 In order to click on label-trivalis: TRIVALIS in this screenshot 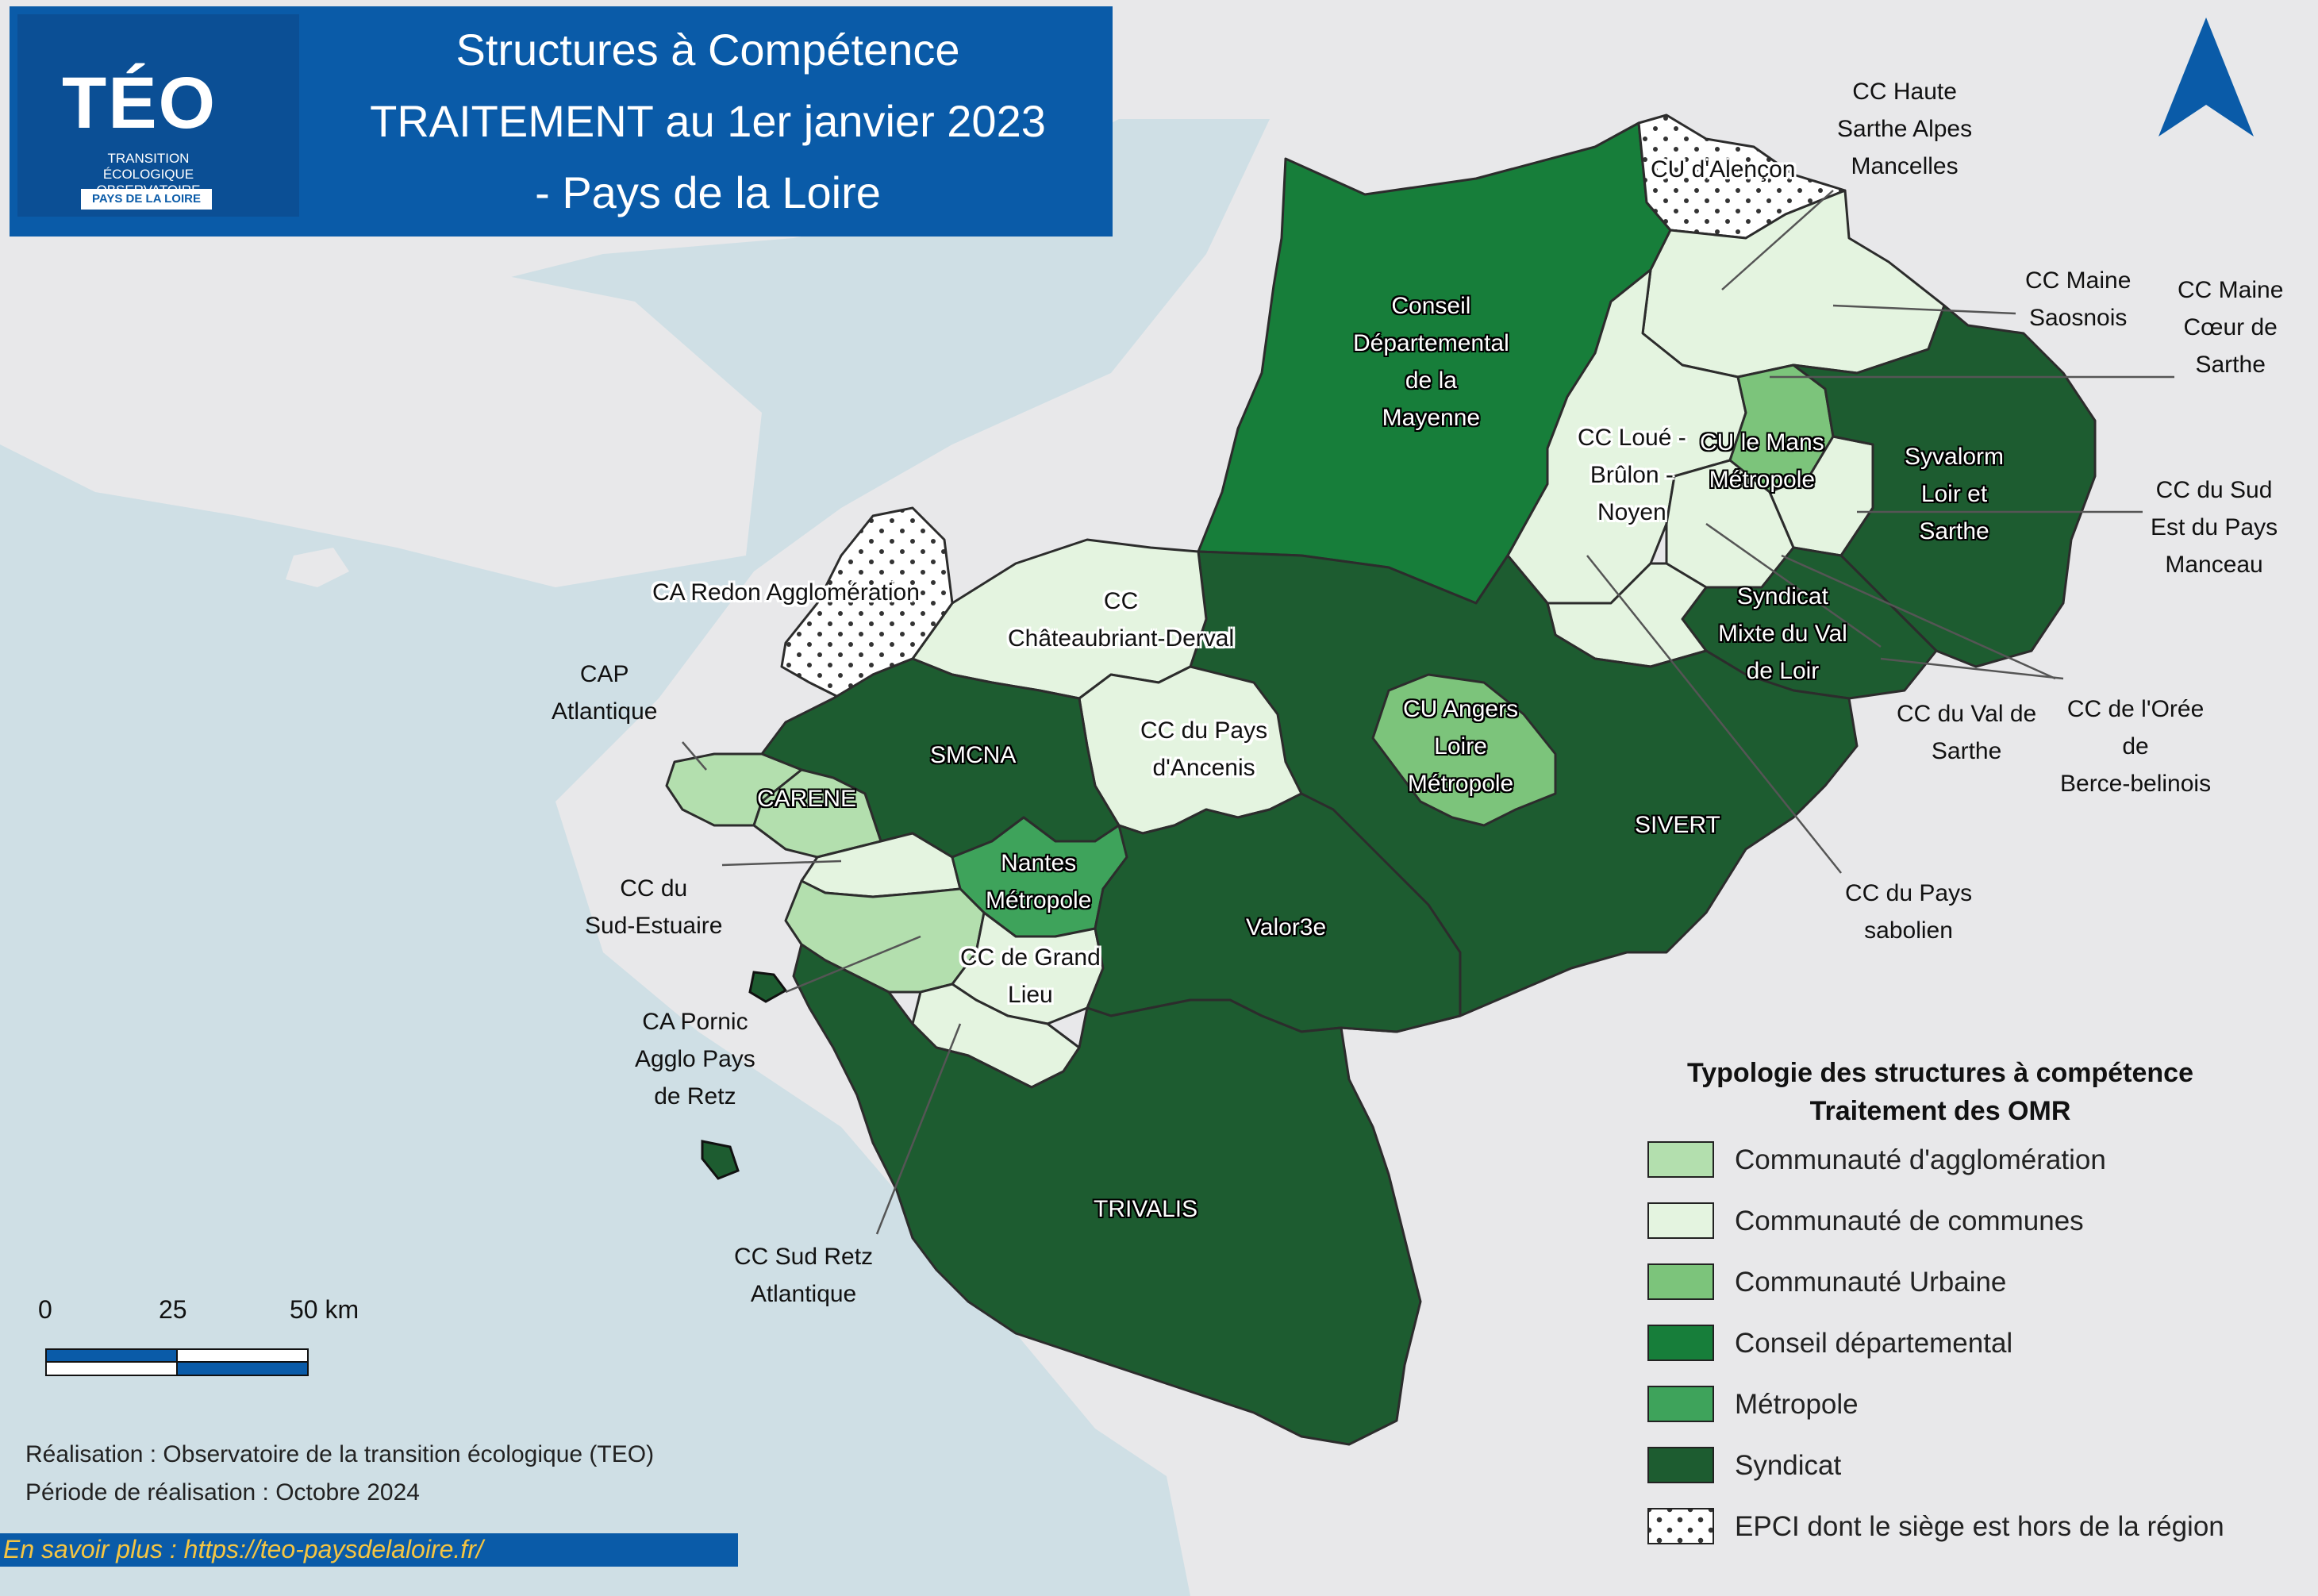, I will do `click(1146, 1209)`.